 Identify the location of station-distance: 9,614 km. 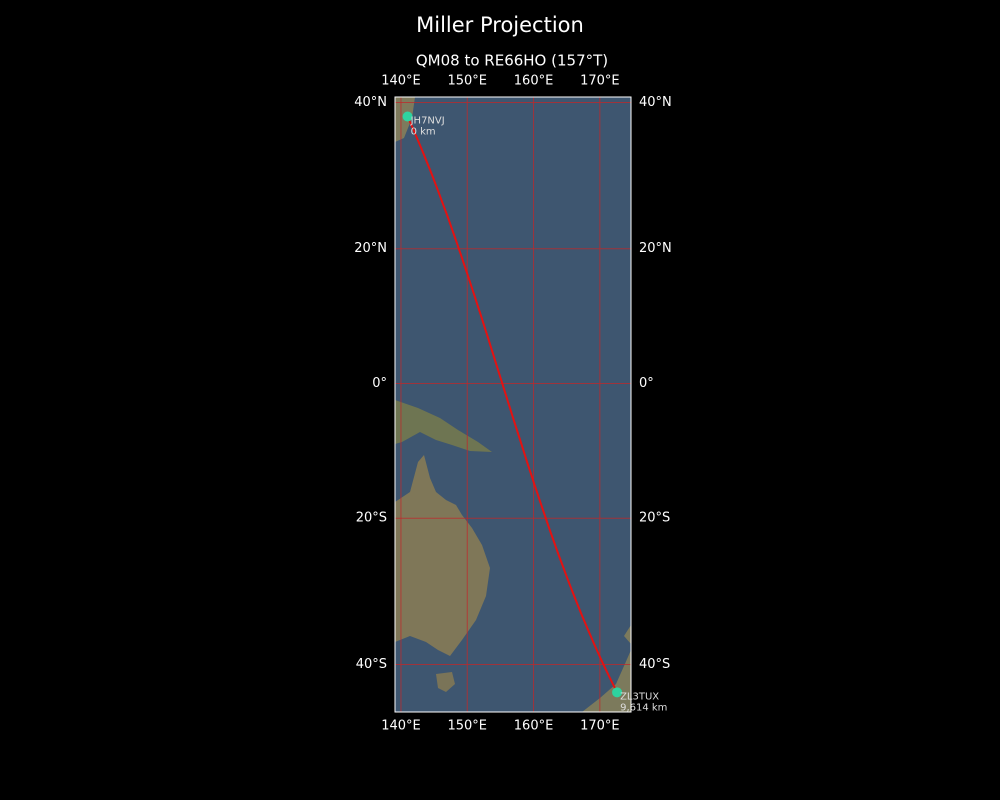
(643, 707).